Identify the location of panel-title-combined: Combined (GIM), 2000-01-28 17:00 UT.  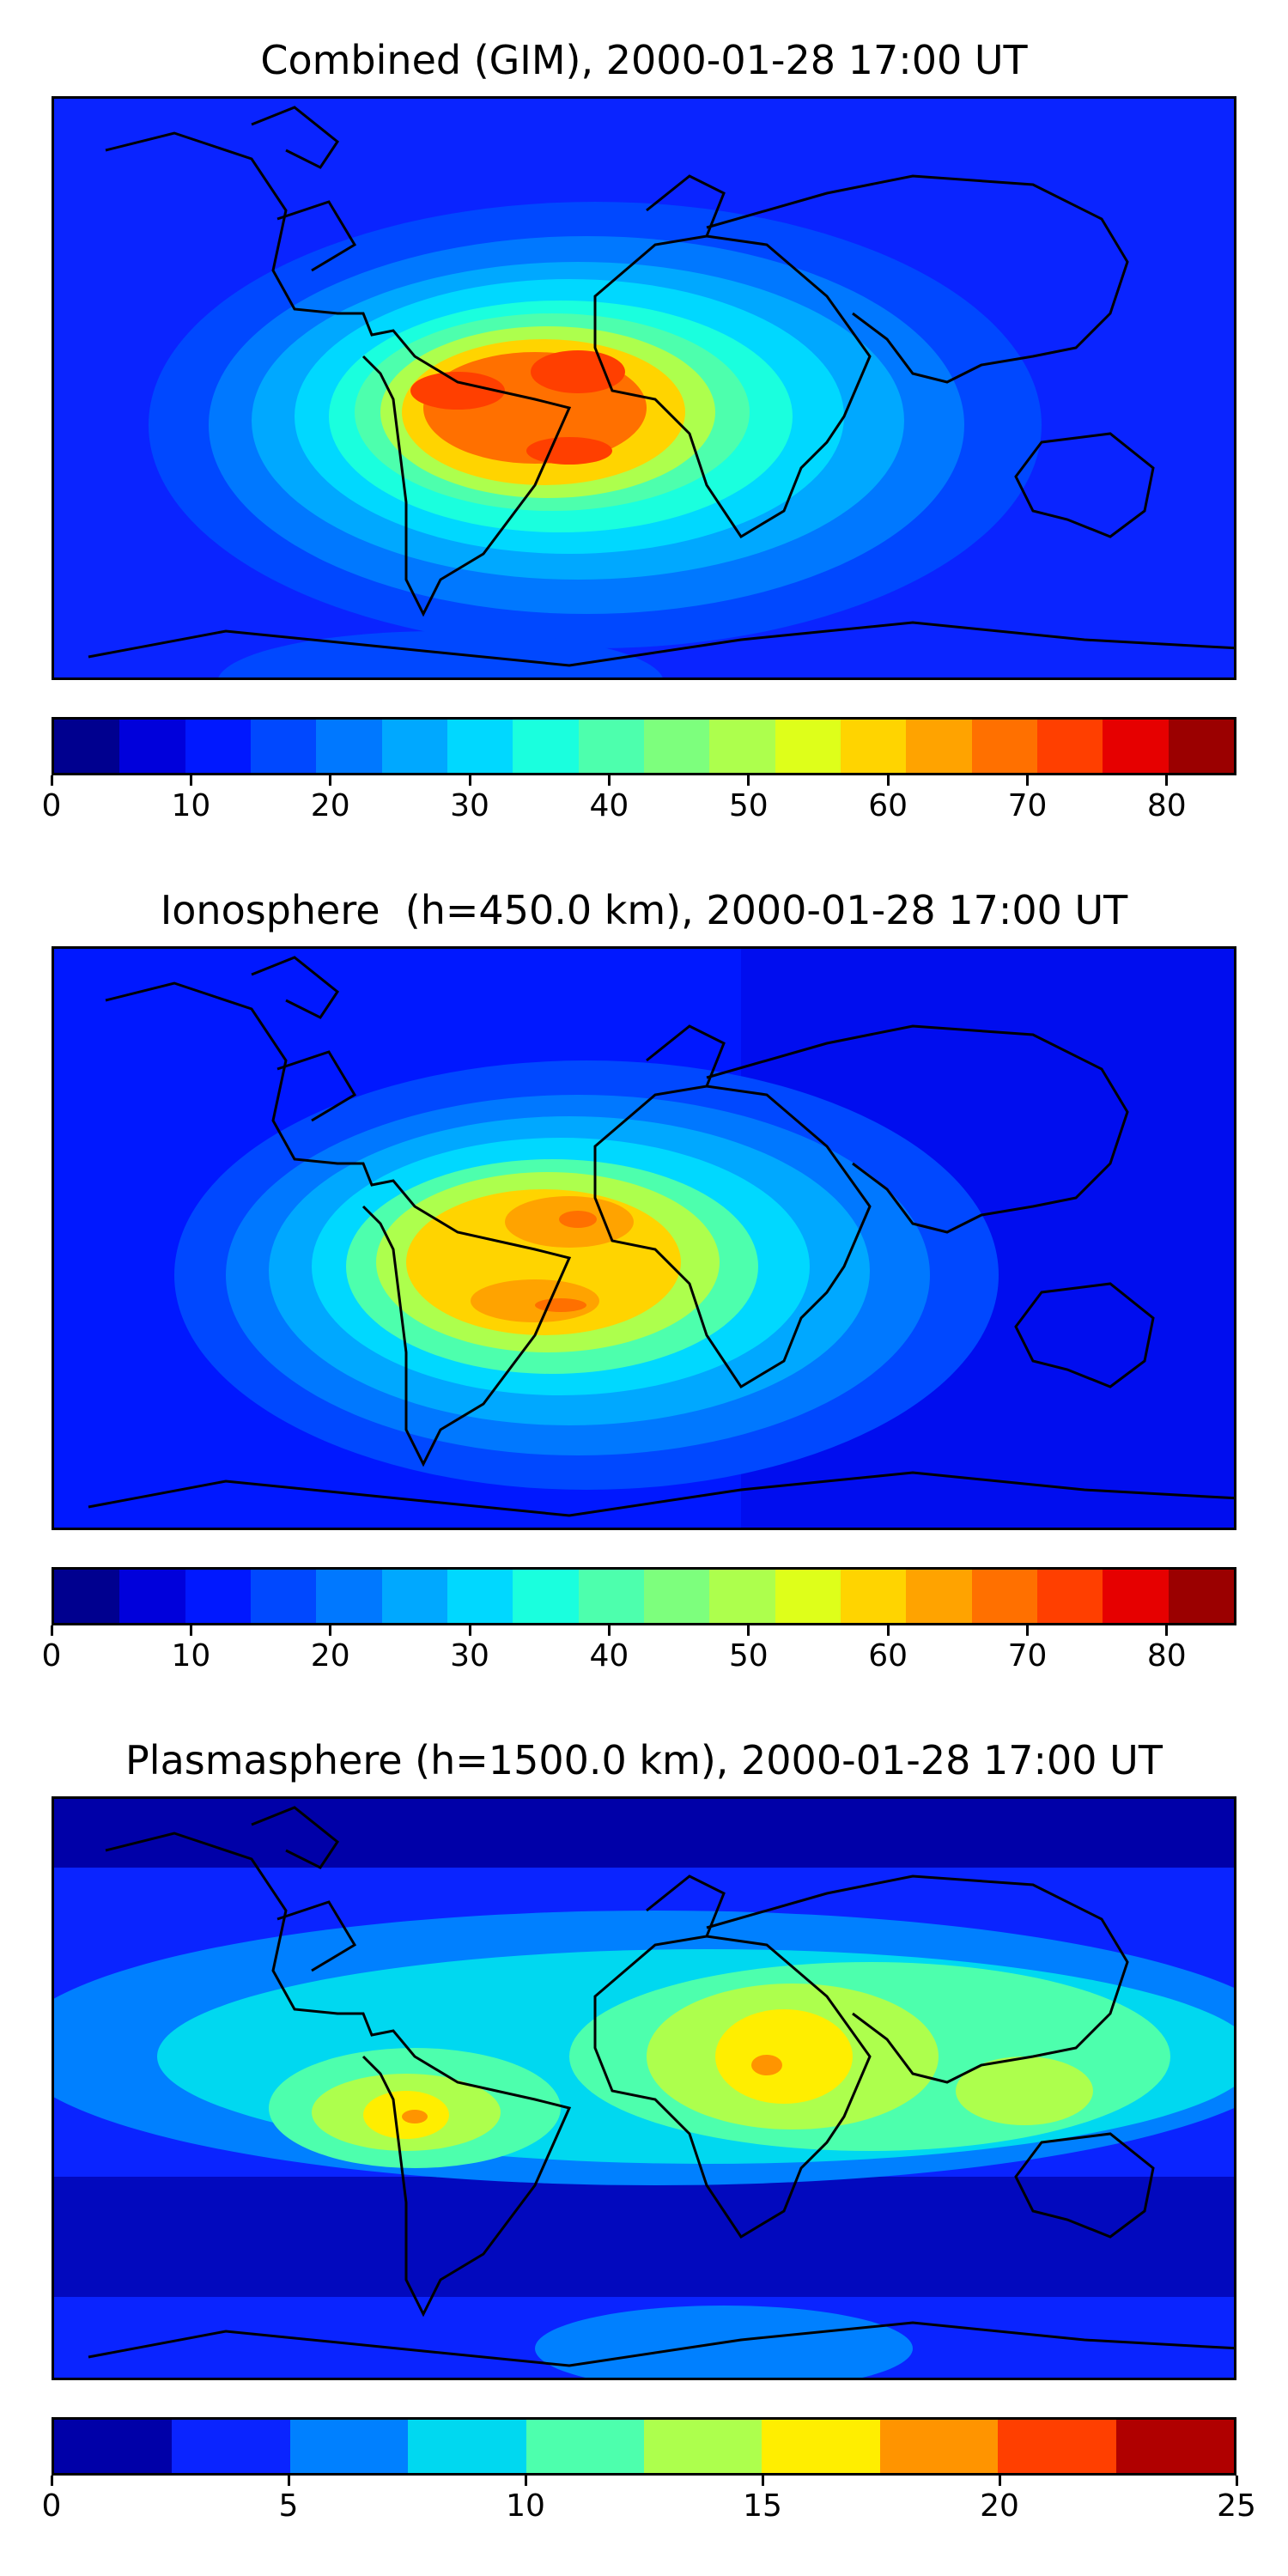
(644, 60).